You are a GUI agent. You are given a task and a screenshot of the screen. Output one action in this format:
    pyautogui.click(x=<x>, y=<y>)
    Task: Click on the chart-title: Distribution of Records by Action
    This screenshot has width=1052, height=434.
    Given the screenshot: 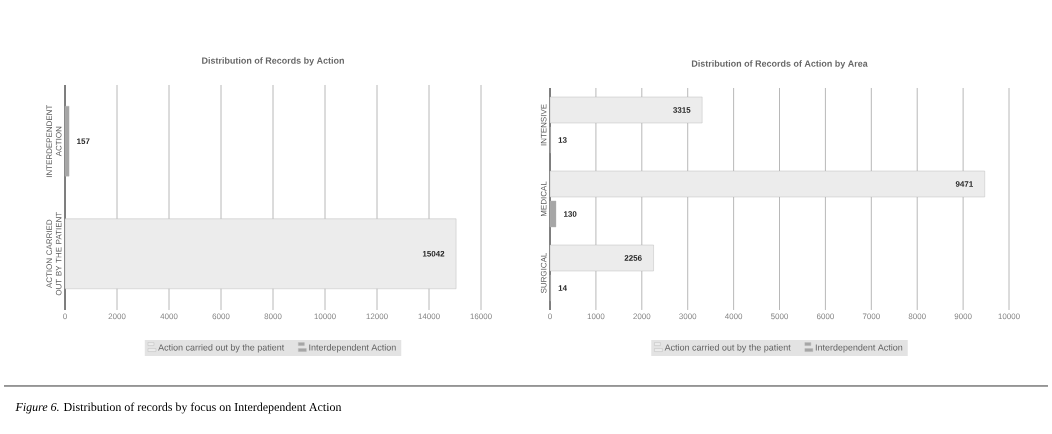 What is the action you would take?
    pyautogui.click(x=273, y=61)
    